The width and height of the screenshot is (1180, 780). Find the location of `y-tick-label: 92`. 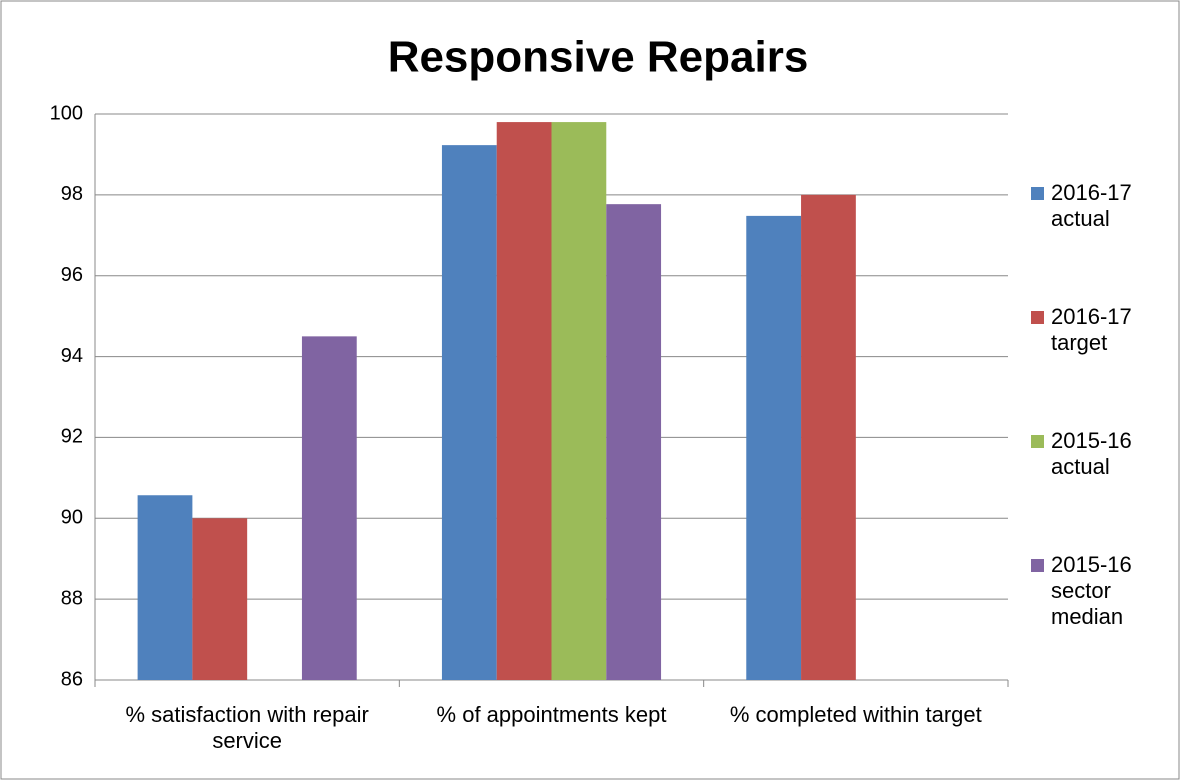

y-tick-label: 92 is located at coordinates (72, 437).